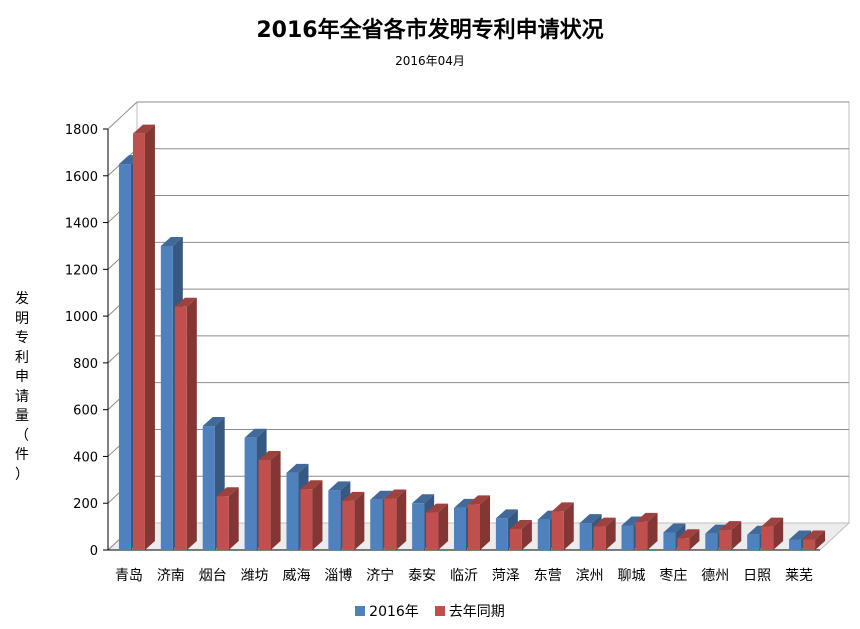 This screenshot has width=860, height=629. I want to click on side-gridline, so click(122, 115).